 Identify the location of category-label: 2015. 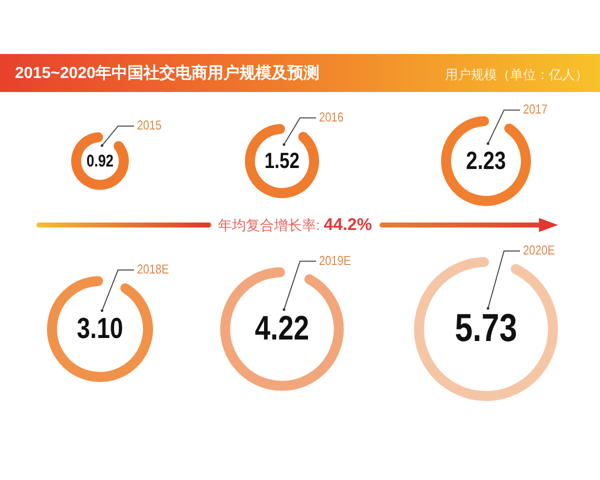
(149, 125).